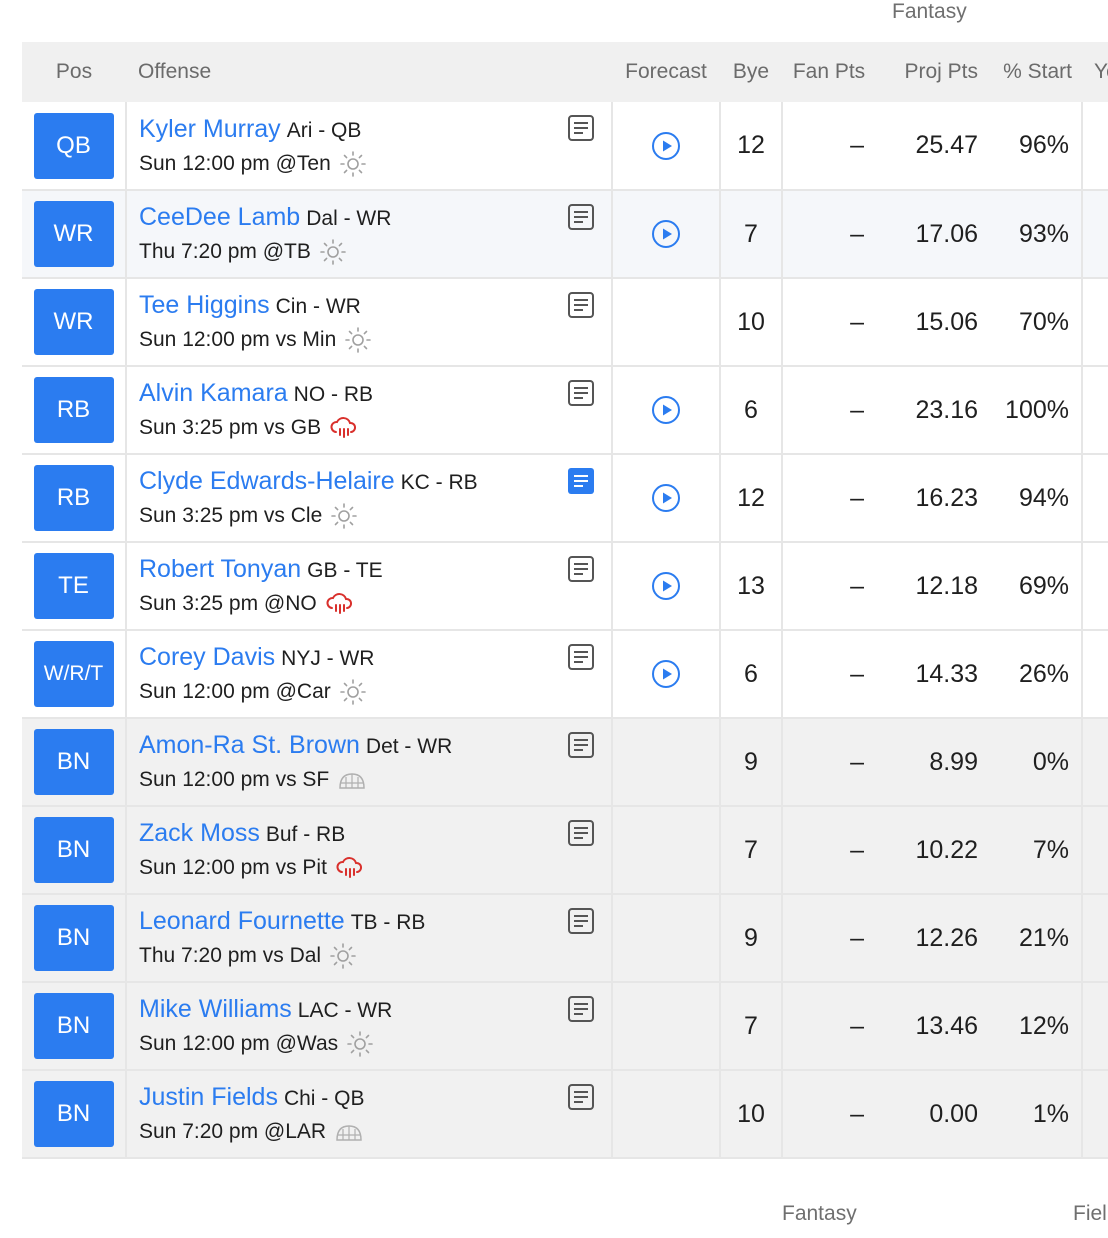 This screenshot has width=1108, height=1238. I want to click on note-filled-icon, so click(581, 481).